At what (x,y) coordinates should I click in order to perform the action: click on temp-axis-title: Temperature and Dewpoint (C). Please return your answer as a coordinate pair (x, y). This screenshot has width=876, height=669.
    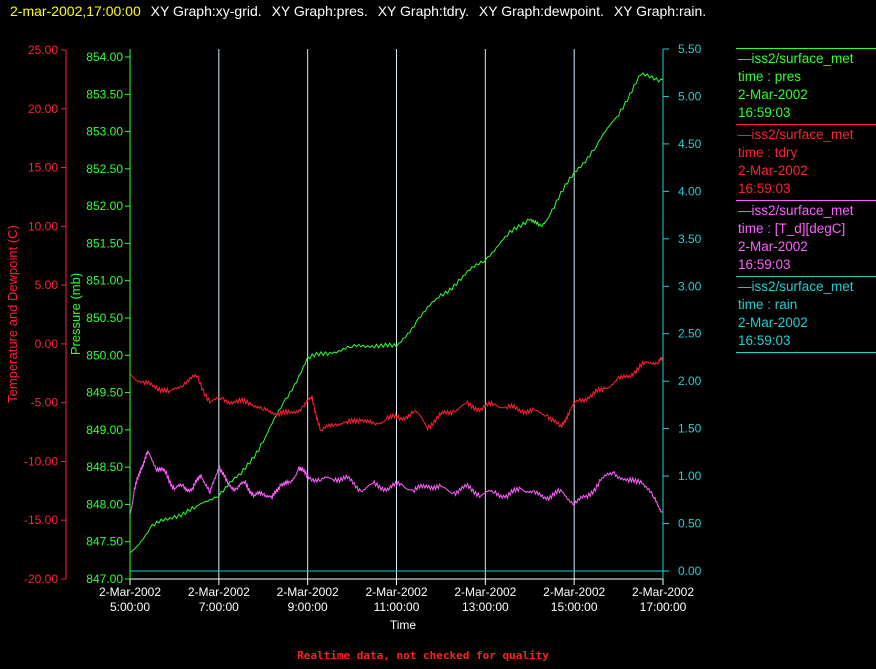
    Looking at the image, I should click on (12, 314).